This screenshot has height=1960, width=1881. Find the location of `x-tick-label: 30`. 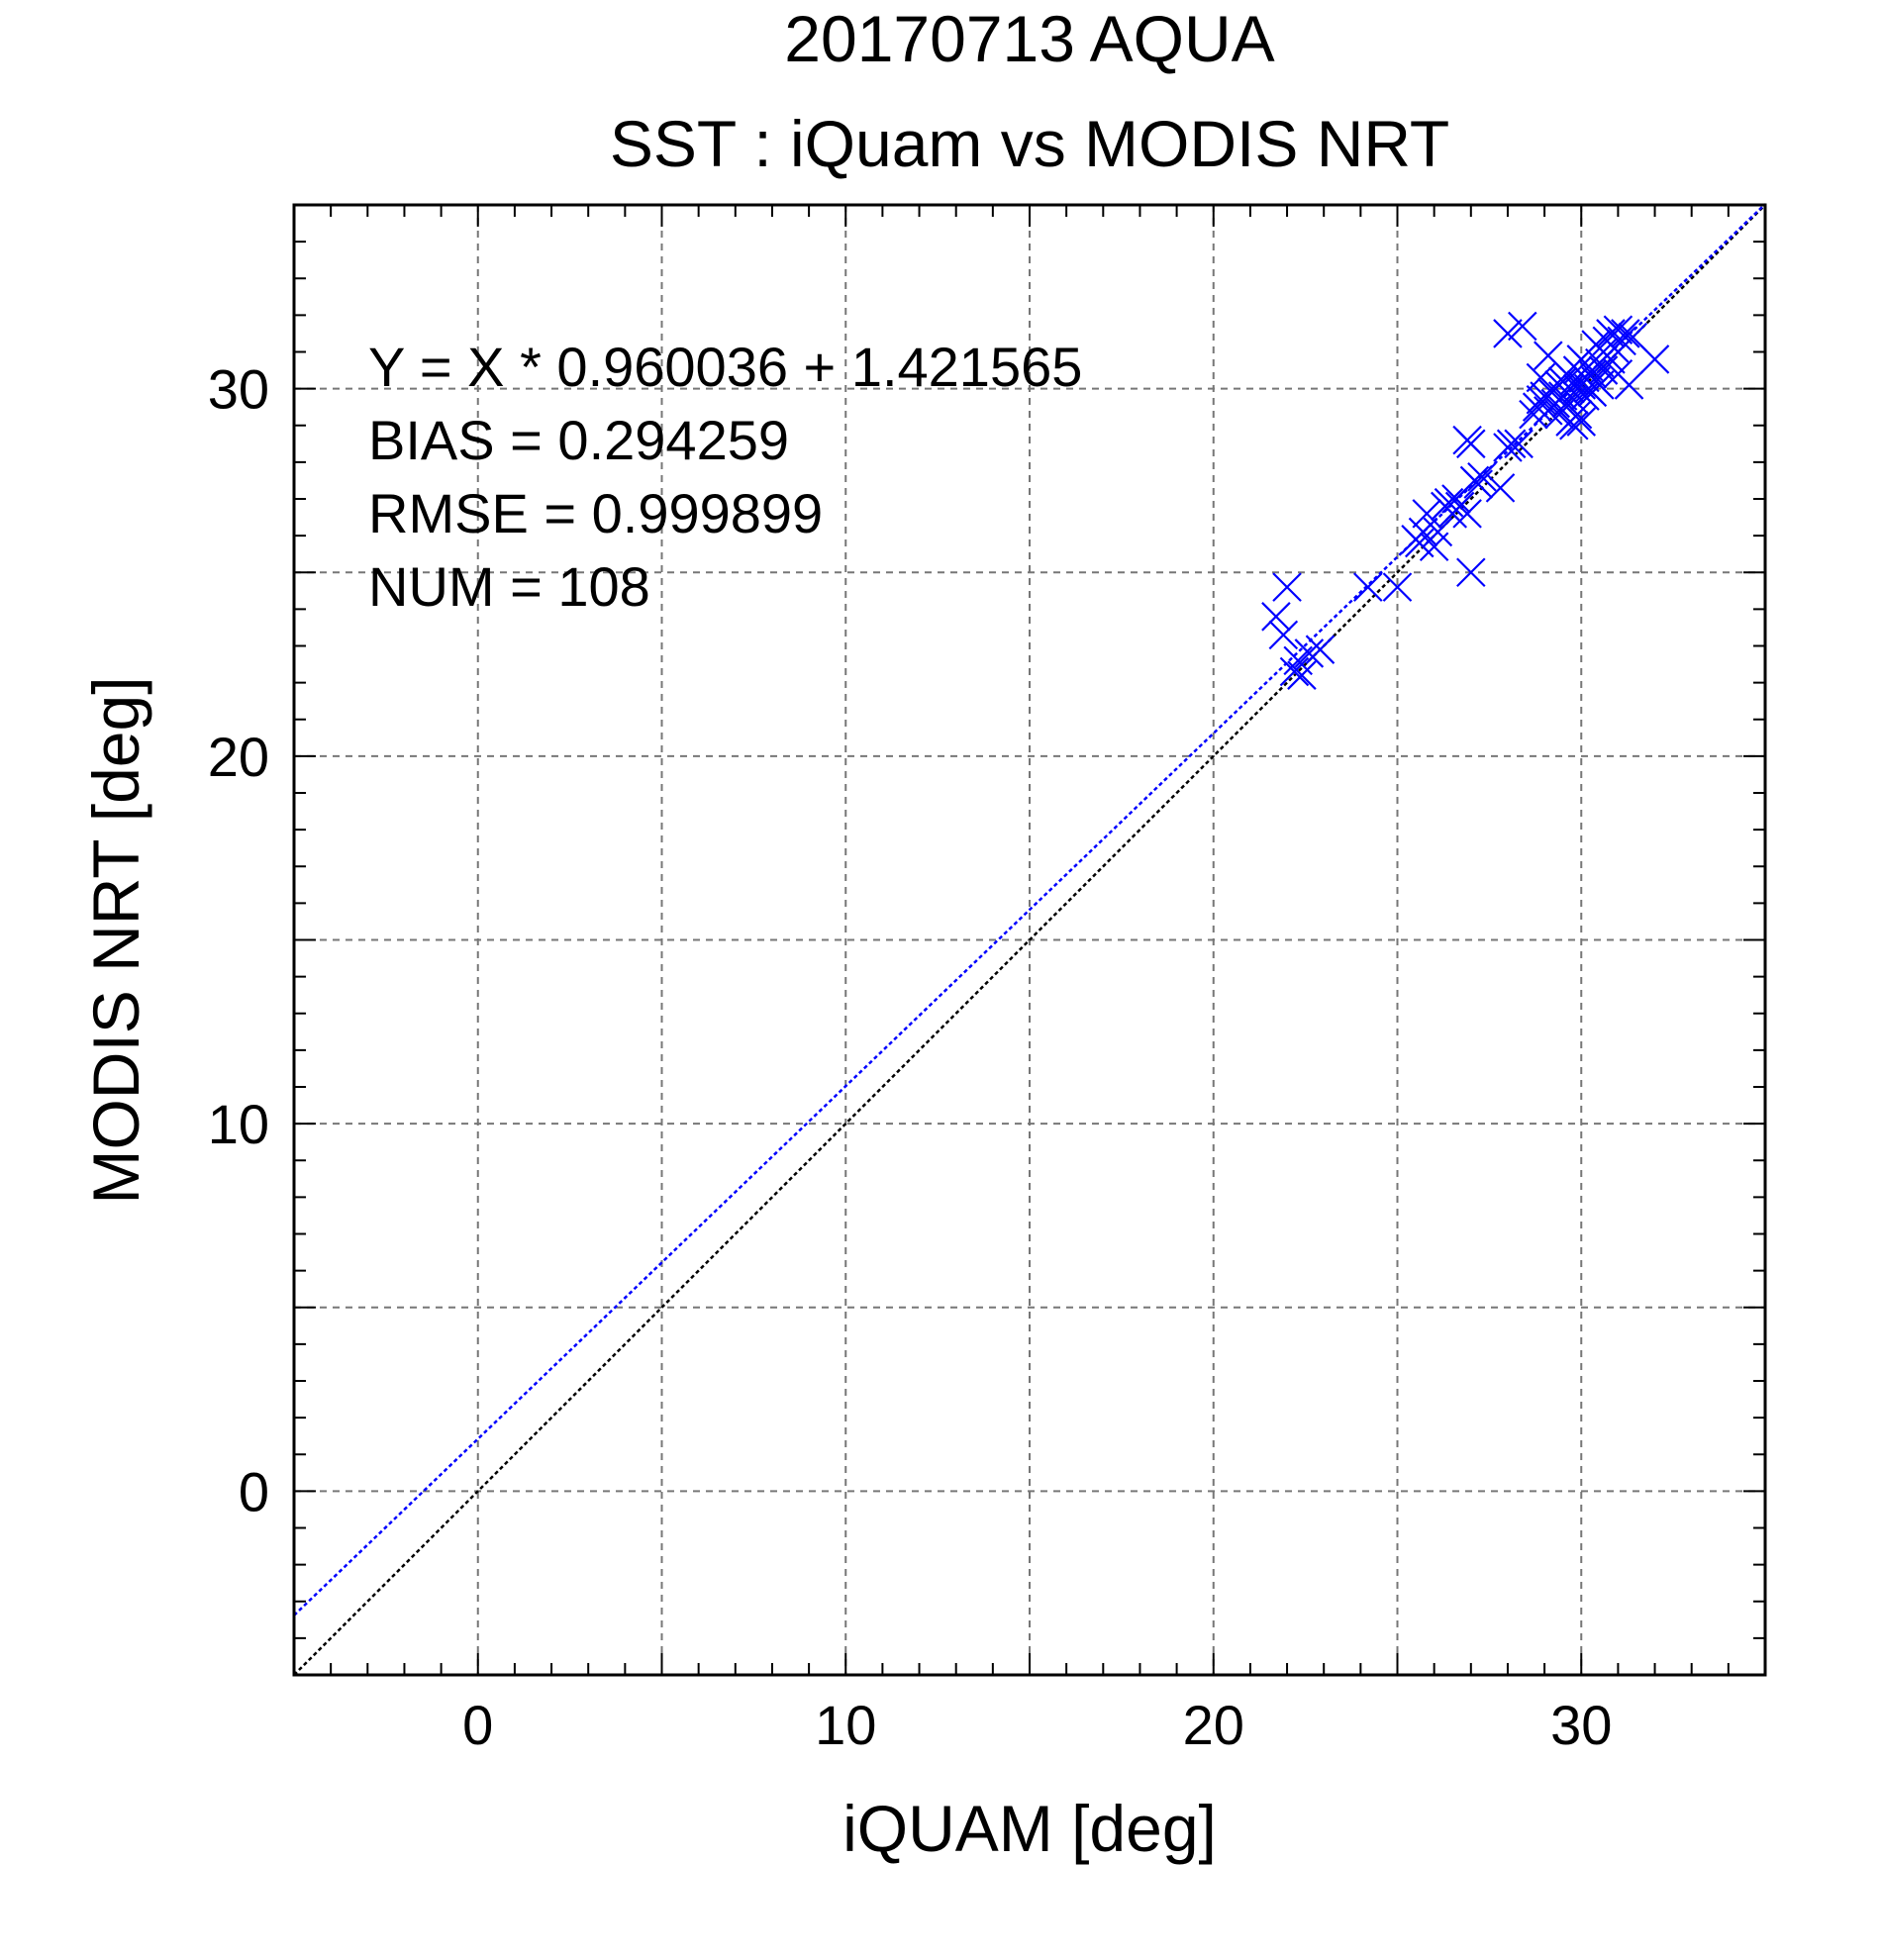

x-tick-label: 30 is located at coordinates (1581, 1725).